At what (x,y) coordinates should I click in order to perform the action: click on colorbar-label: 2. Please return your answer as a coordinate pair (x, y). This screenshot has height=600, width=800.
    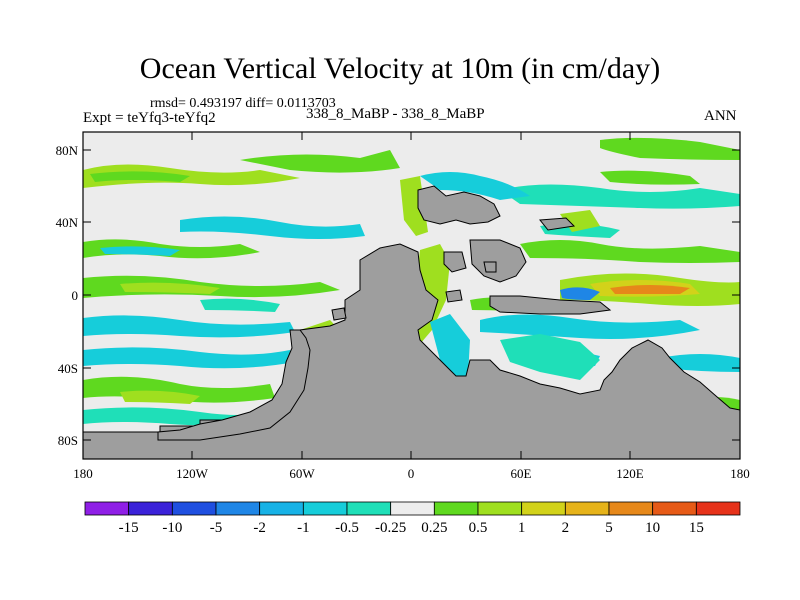
    Looking at the image, I should click on (566, 528).